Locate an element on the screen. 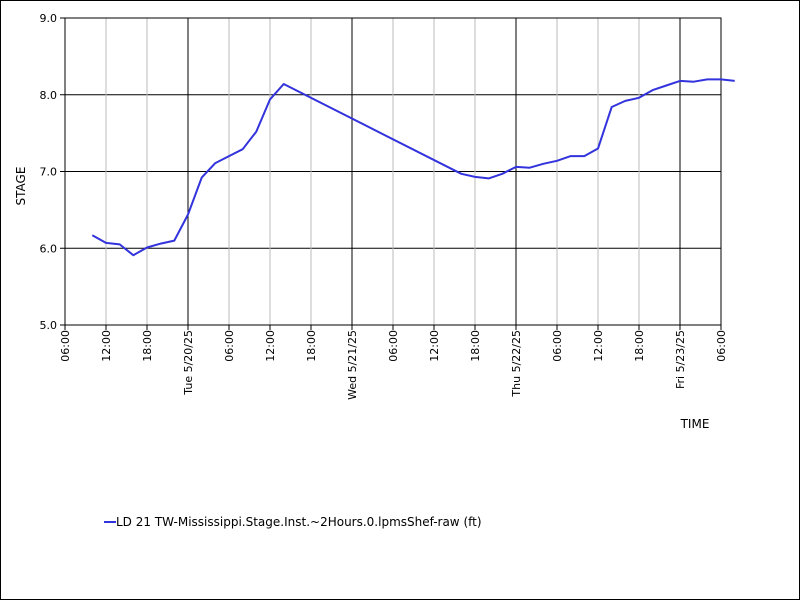  y-axis-label: STAGE is located at coordinates (21, 186).